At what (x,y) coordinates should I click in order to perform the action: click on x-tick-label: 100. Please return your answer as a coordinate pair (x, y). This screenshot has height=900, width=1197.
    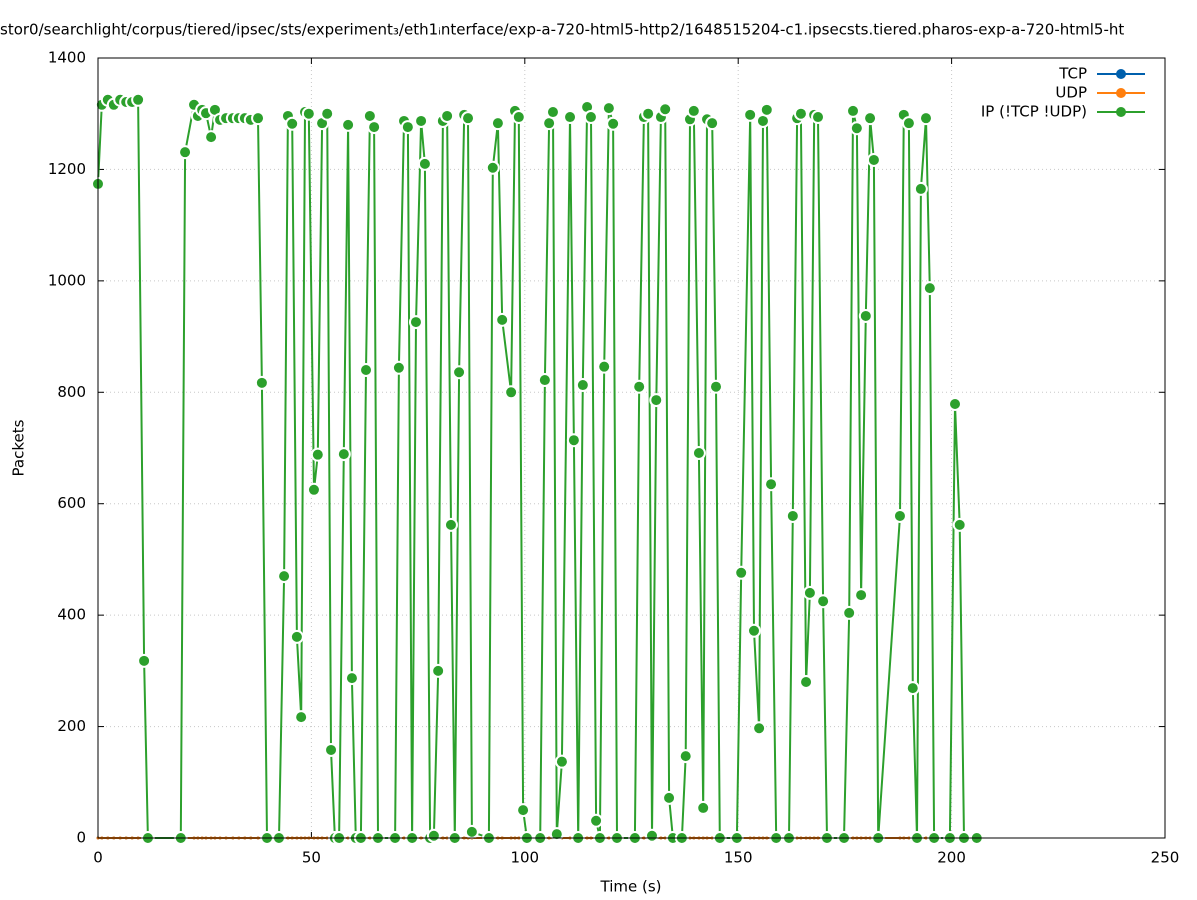
    Looking at the image, I should click on (524, 858).